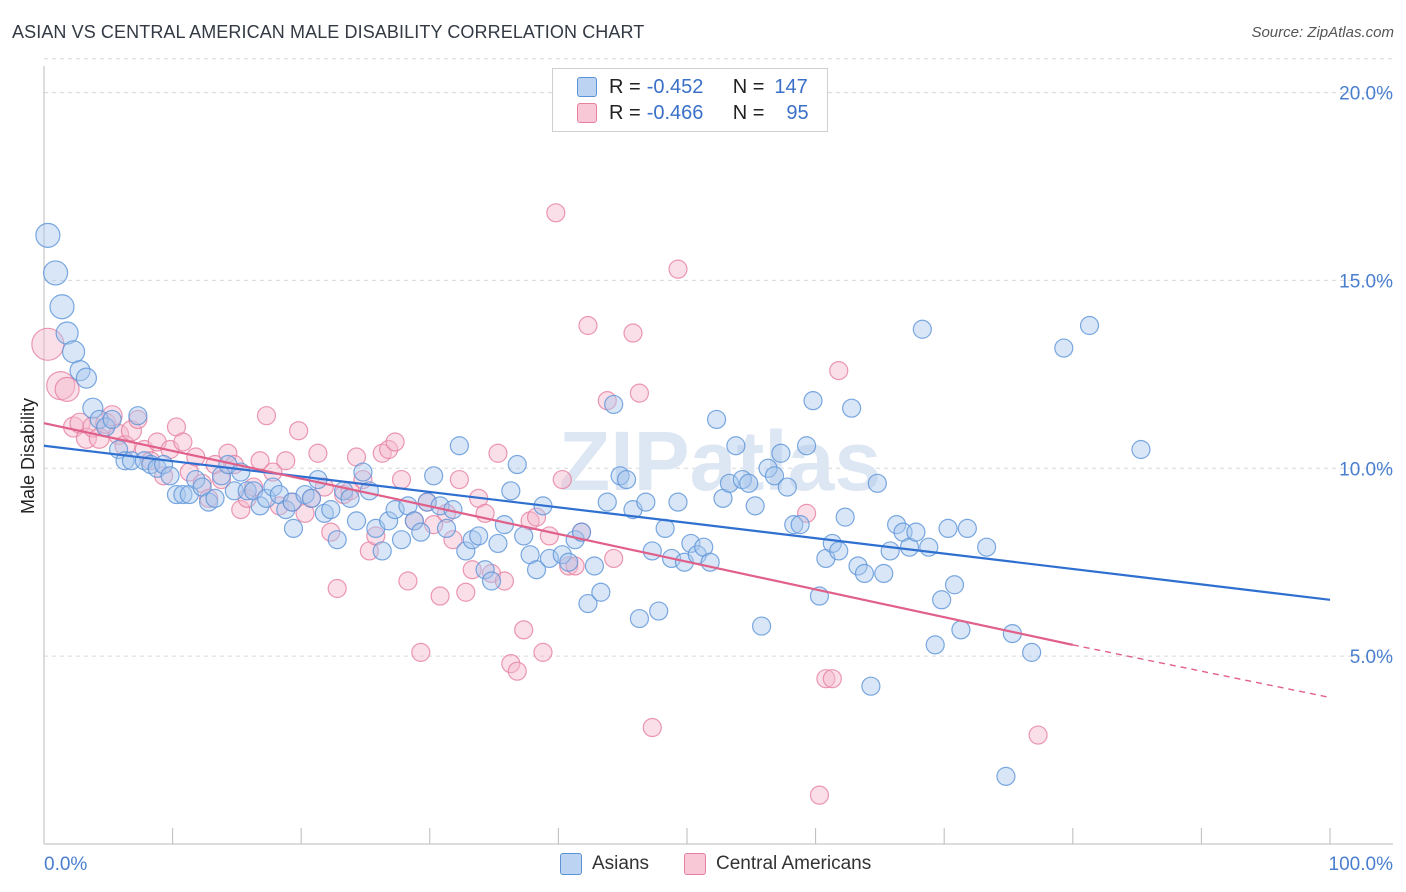  I want to click on legend-row-central-americans: R = -0.466 N = 95, so click(693, 113).